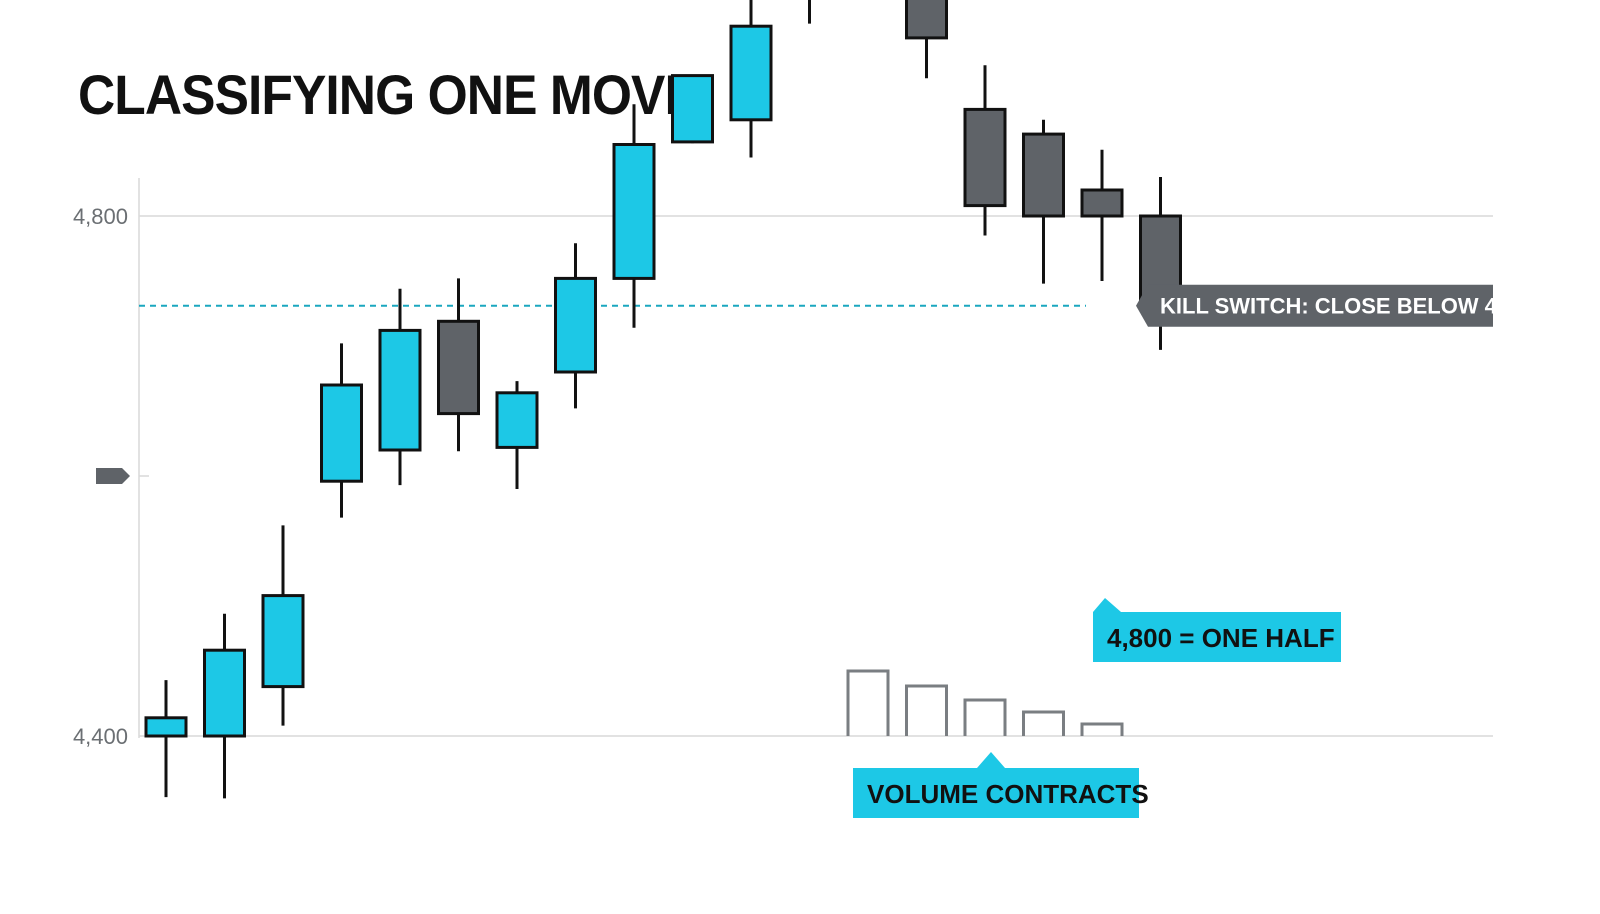 The width and height of the screenshot is (1600, 914). What do you see at coordinates (1350, 306) in the screenshot?
I see `kill-switch-label: KILL SWITCH: CLOSE BELOW 4,650` at bounding box center [1350, 306].